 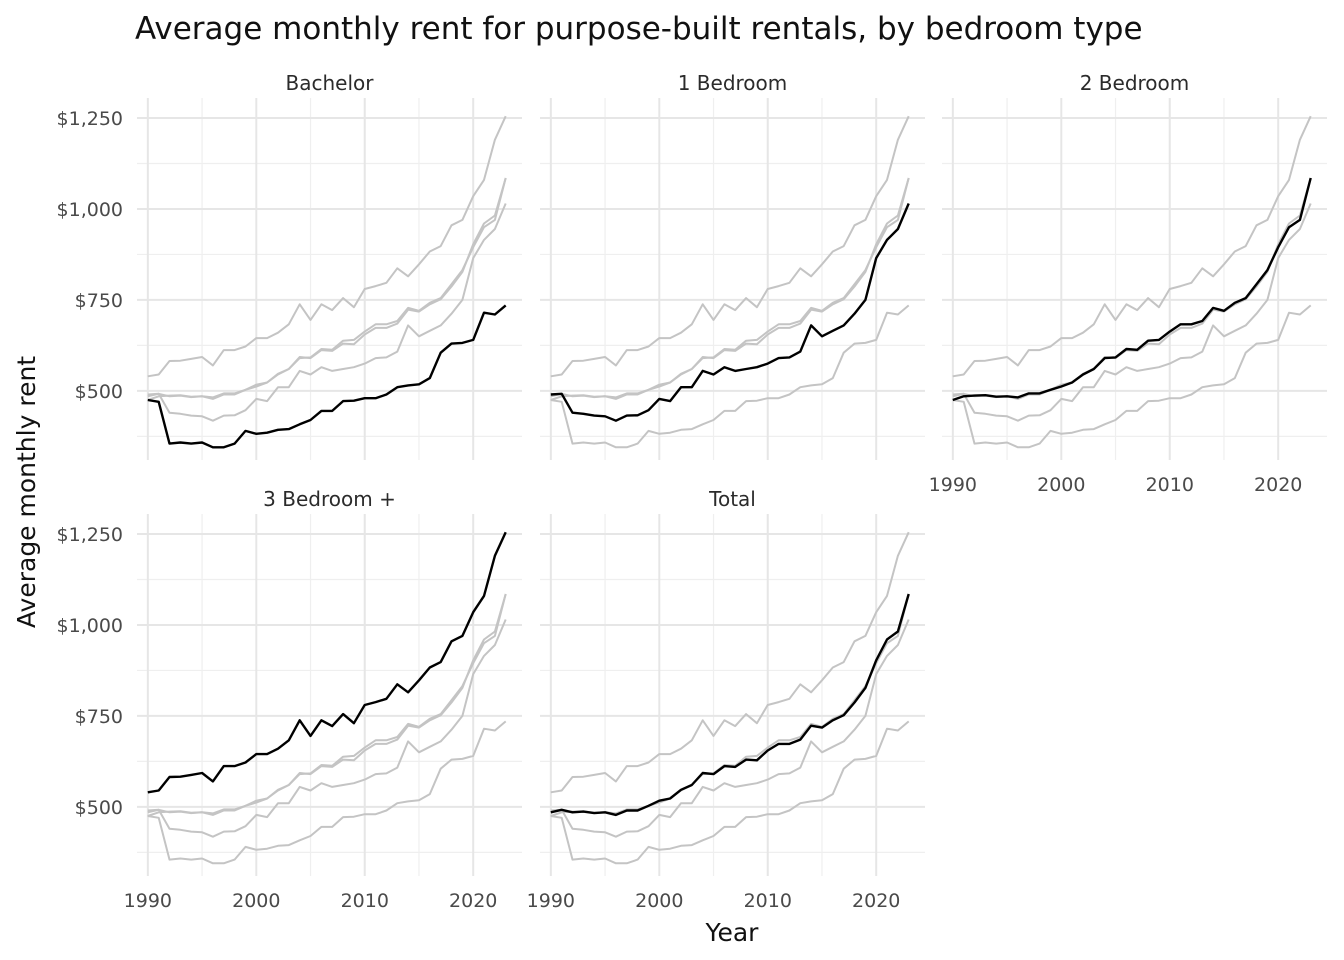 I want to click on panel-bachelor: Bachelor $500 $750 $1,000 $1,250, so click(x=289, y=265).